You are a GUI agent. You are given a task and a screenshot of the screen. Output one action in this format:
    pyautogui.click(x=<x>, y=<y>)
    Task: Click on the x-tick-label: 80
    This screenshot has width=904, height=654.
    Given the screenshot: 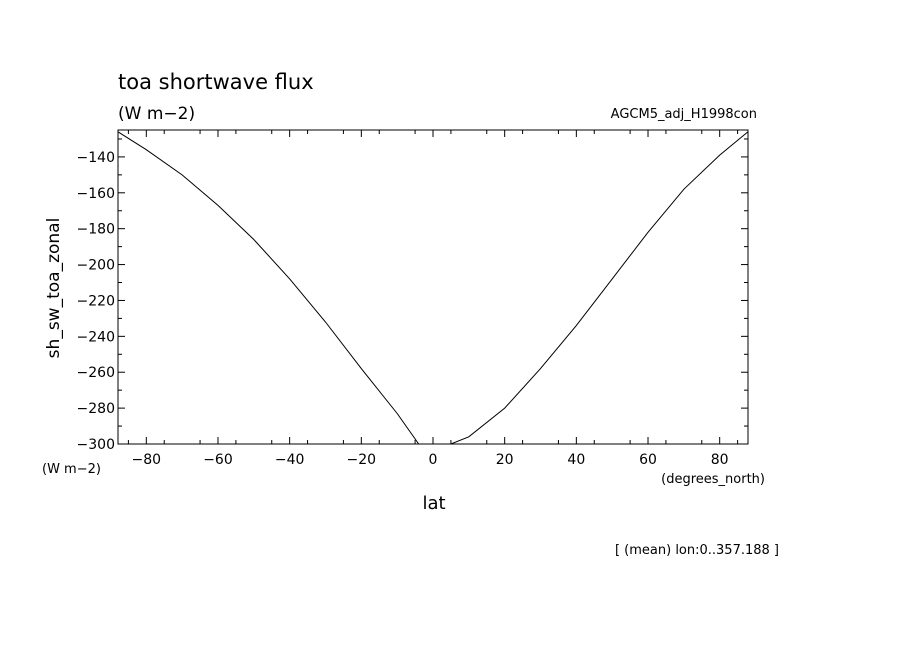 What is the action you would take?
    pyautogui.click(x=720, y=460)
    